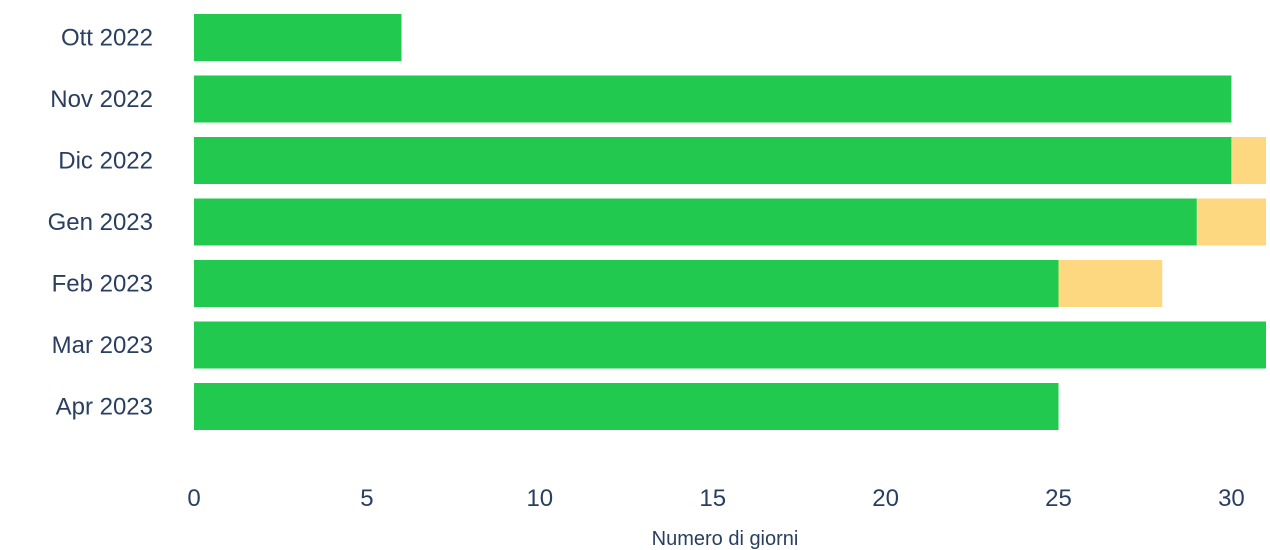  Describe the element at coordinates (885, 498) in the screenshot. I see `x-tick-label: 20` at that location.